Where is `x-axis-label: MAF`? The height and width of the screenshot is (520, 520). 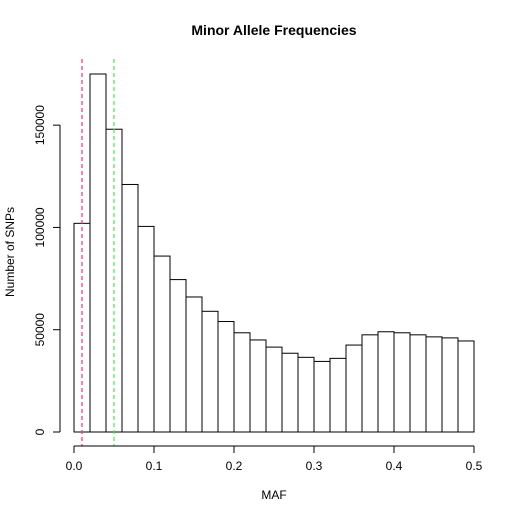 x-axis-label: MAF is located at coordinates (273, 495).